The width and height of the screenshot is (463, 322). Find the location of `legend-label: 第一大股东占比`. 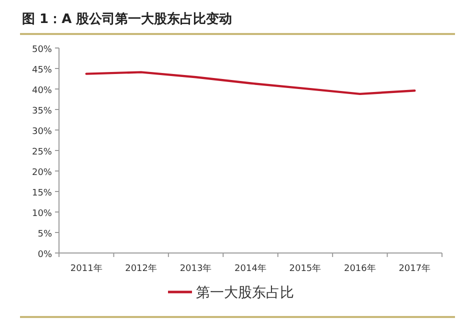

legend-label: 第一大股东占比 is located at coordinates (245, 293).